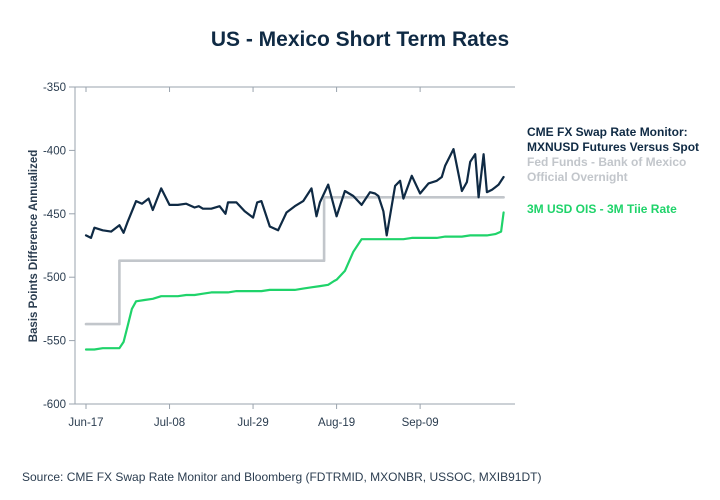 The image size is (720, 500). Describe the element at coordinates (54, 342) in the screenshot. I see `y-tick-label: -550` at that location.